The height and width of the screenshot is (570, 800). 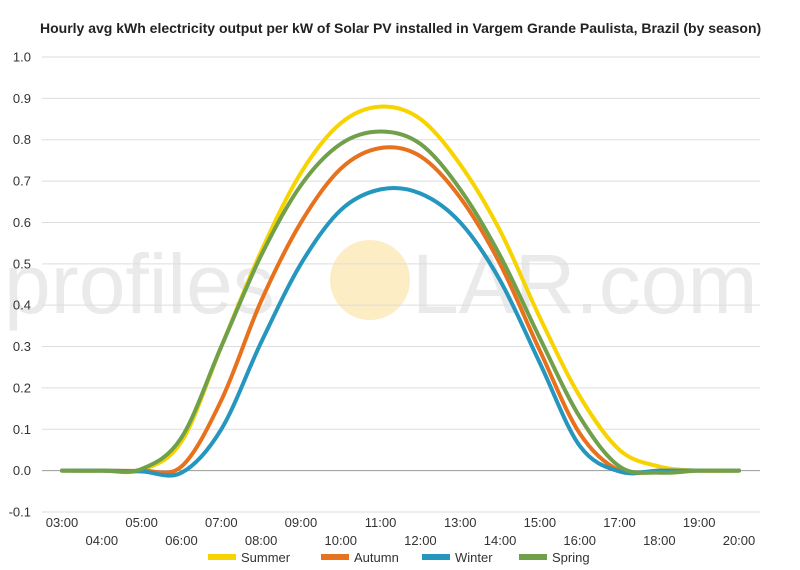 I want to click on x-tick-label: 06:00, so click(x=181, y=540).